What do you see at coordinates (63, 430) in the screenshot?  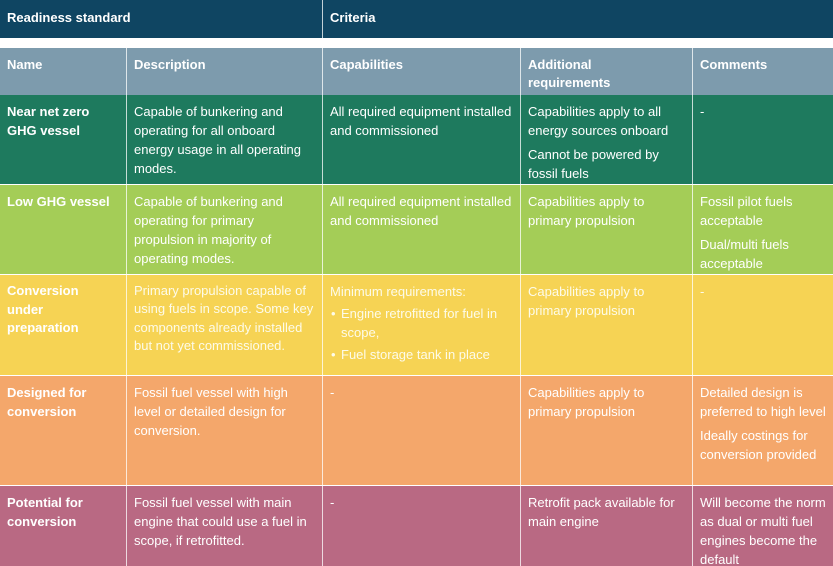 I see `row-name: Designed for conversion` at bounding box center [63, 430].